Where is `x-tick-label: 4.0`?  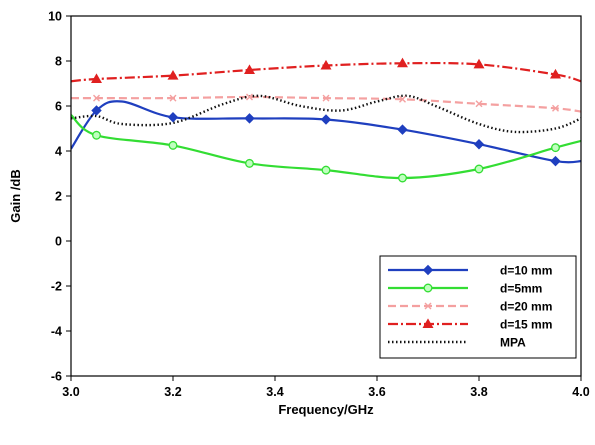
x-tick-label: 4.0 is located at coordinates (580, 392).